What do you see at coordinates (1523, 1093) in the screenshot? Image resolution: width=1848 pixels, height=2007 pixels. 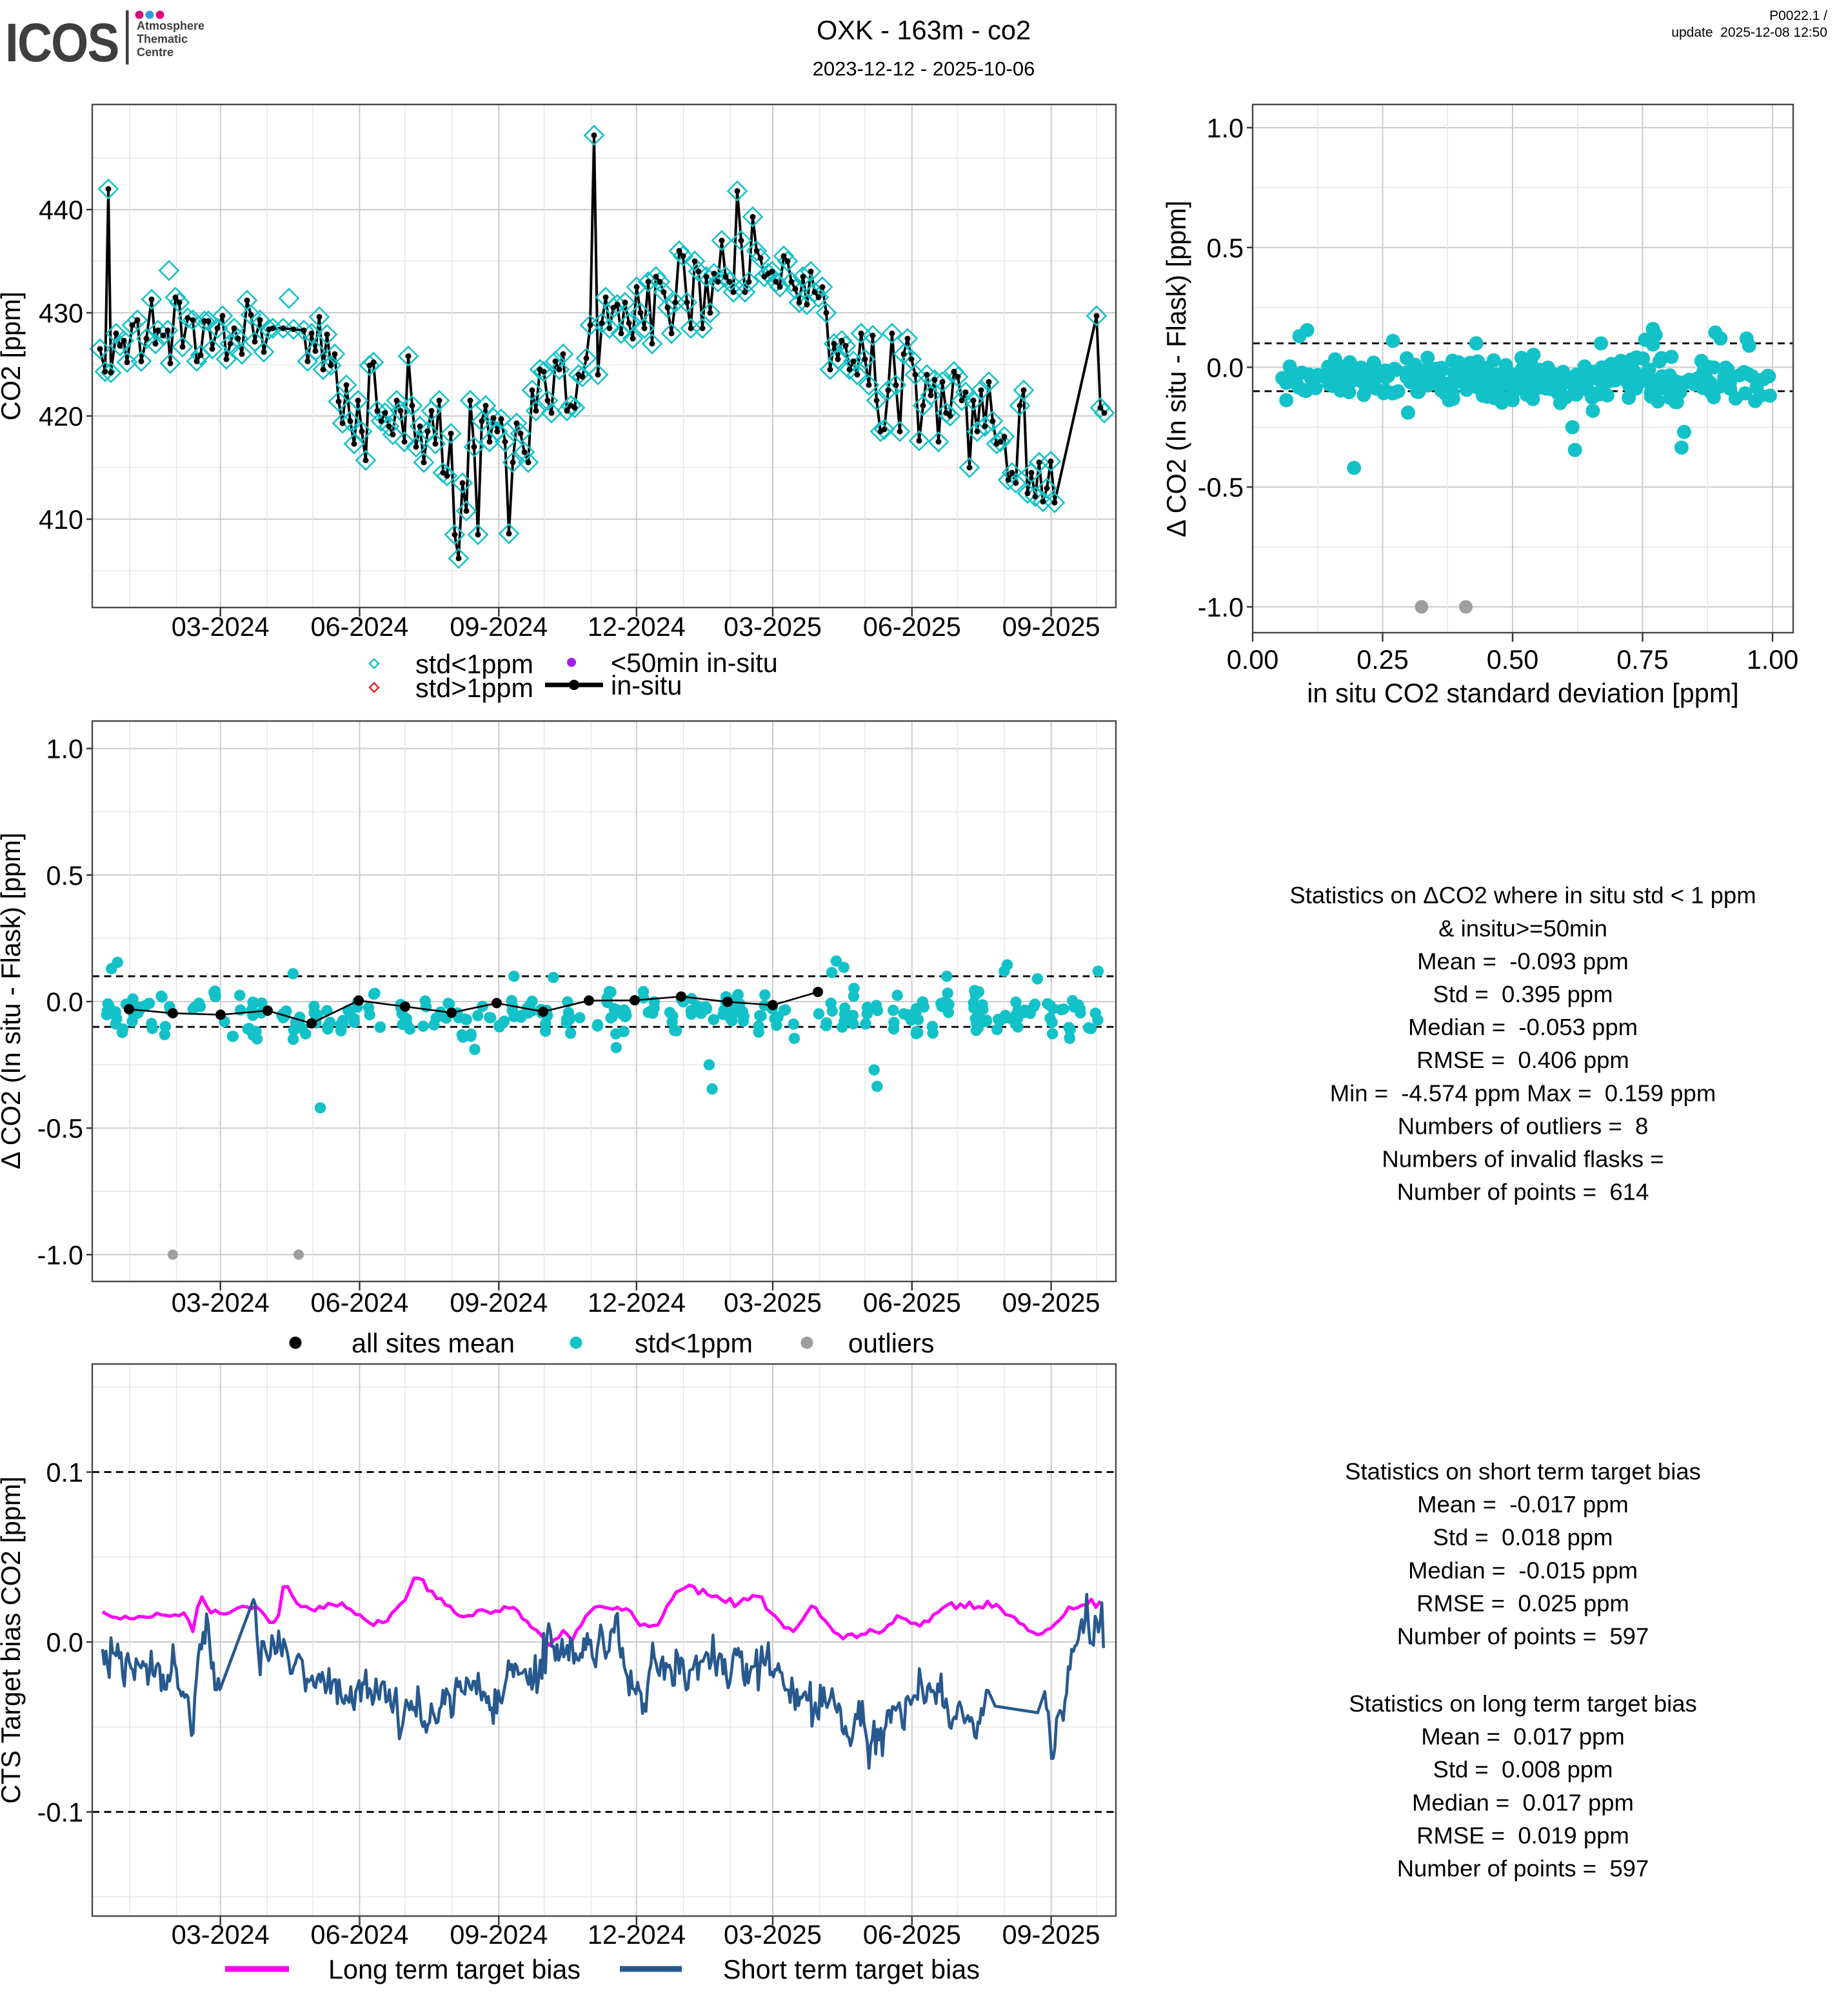 I see `svg-text:Min = -4.574 ppm Max = 0.159: Min = -4.574 ppm Max = 0.159 ppm` at bounding box center [1523, 1093].